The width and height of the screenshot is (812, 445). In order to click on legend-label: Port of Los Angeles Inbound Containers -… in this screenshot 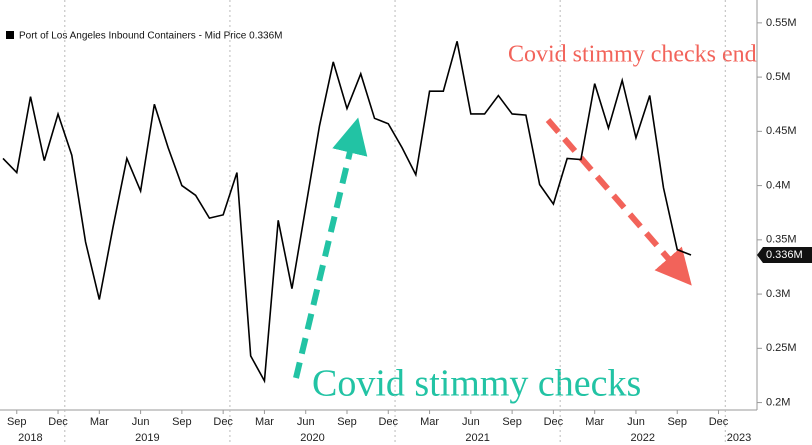, I will do `click(150, 36)`.